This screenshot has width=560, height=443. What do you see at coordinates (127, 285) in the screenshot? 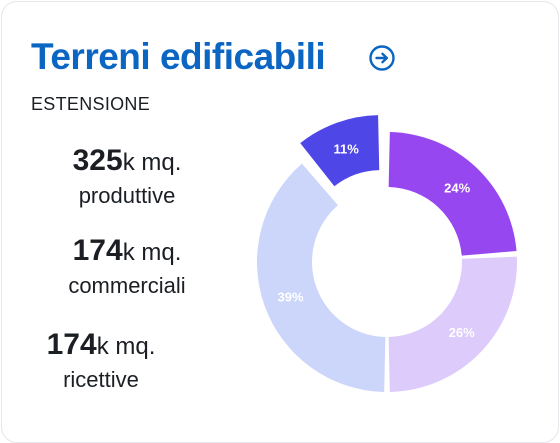
I see `stat-label: commerciali` at bounding box center [127, 285].